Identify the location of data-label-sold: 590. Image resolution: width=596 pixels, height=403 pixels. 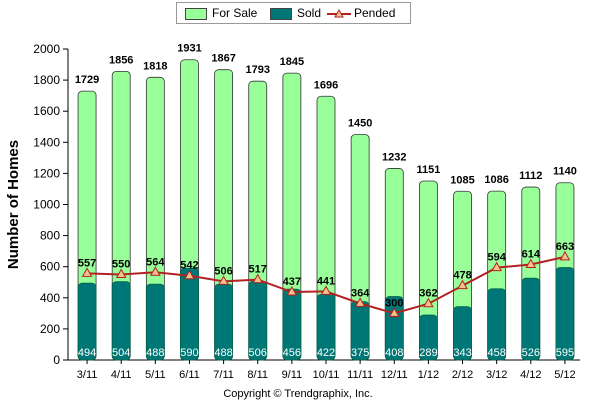
(189, 353).